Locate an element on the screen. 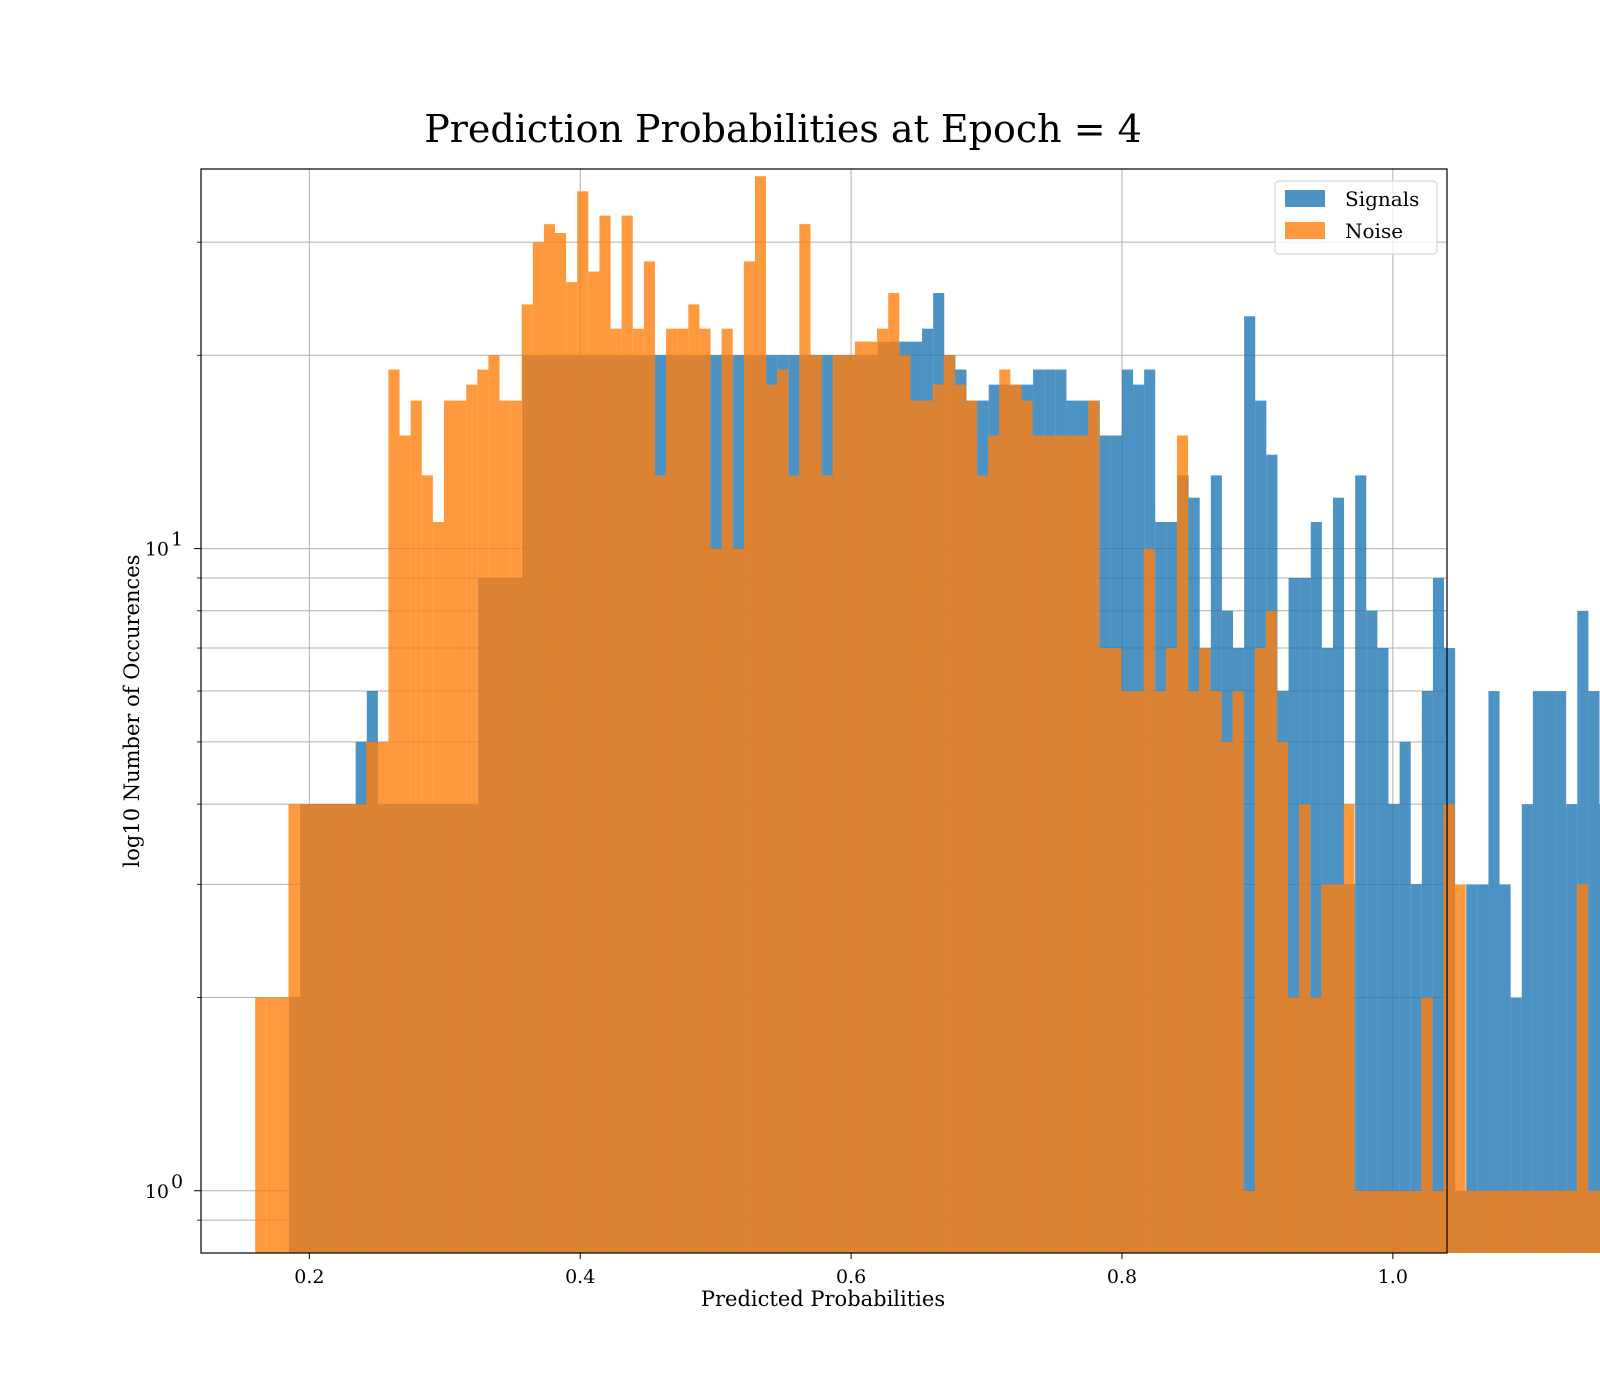 The image size is (1600, 1400). y-tick-exponent: 0 is located at coordinates (177, 1182).